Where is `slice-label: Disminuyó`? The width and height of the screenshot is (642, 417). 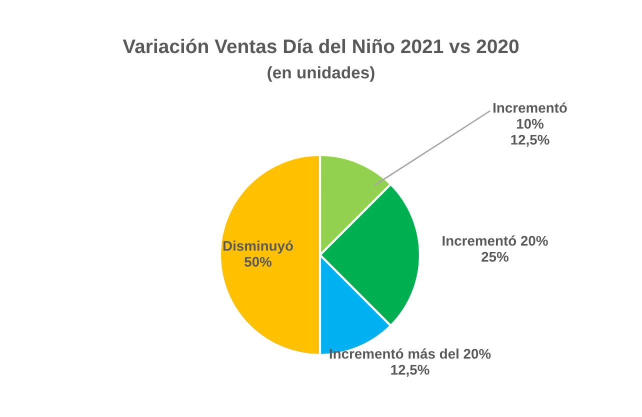
slice-label: Disminuyó is located at coordinates (258, 247).